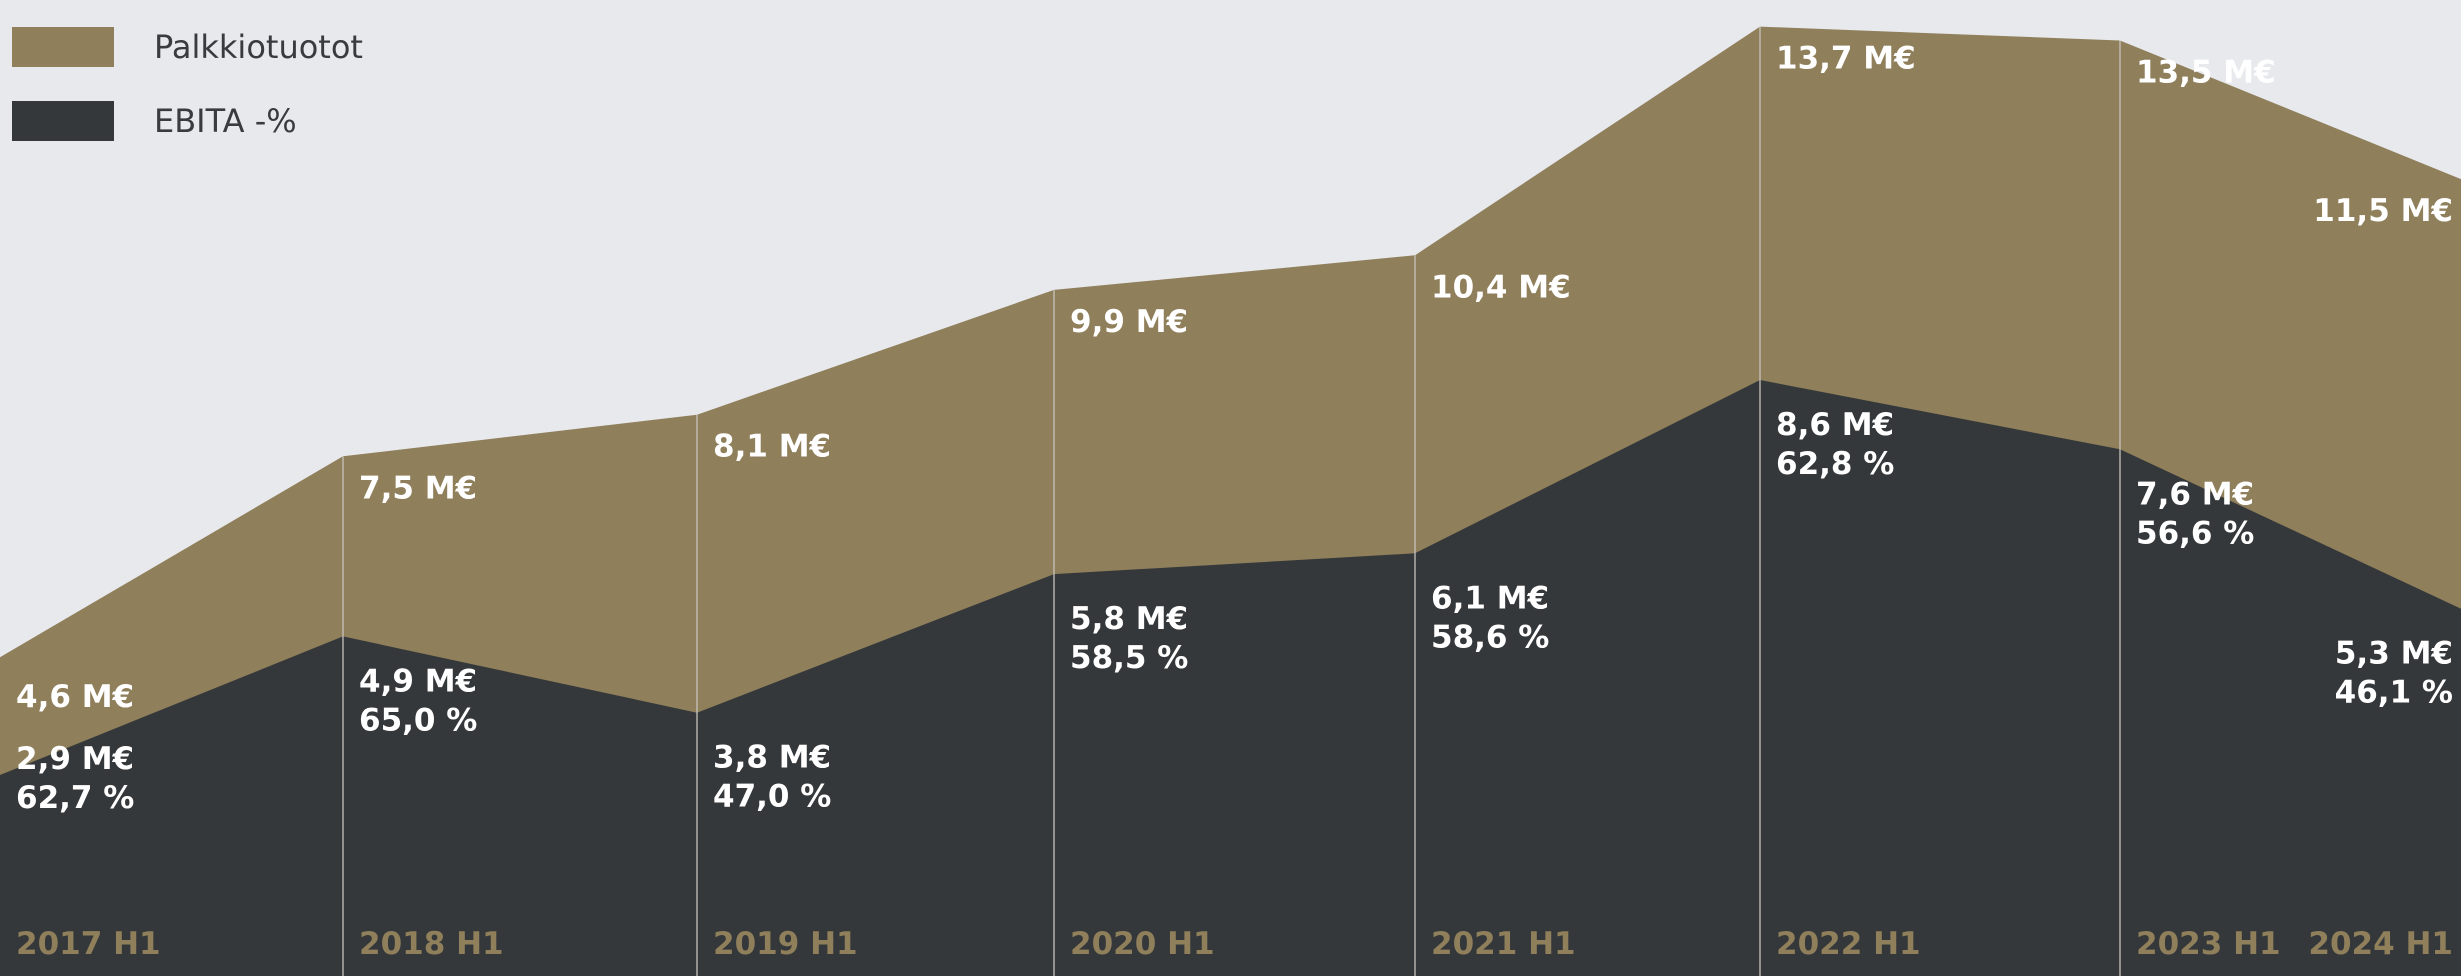 This screenshot has height=976, width=2461. Describe the element at coordinates (2394, 654) in the screenshot. I see `value-label-ebita: 5,3 M€` at that location.